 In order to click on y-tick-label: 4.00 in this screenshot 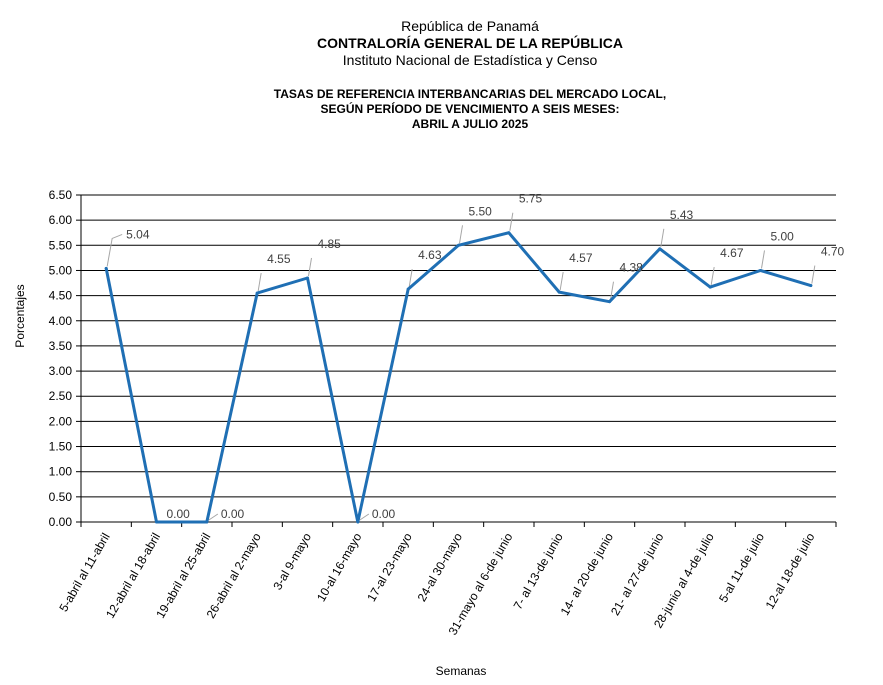, I will do `click(61, 321)`.